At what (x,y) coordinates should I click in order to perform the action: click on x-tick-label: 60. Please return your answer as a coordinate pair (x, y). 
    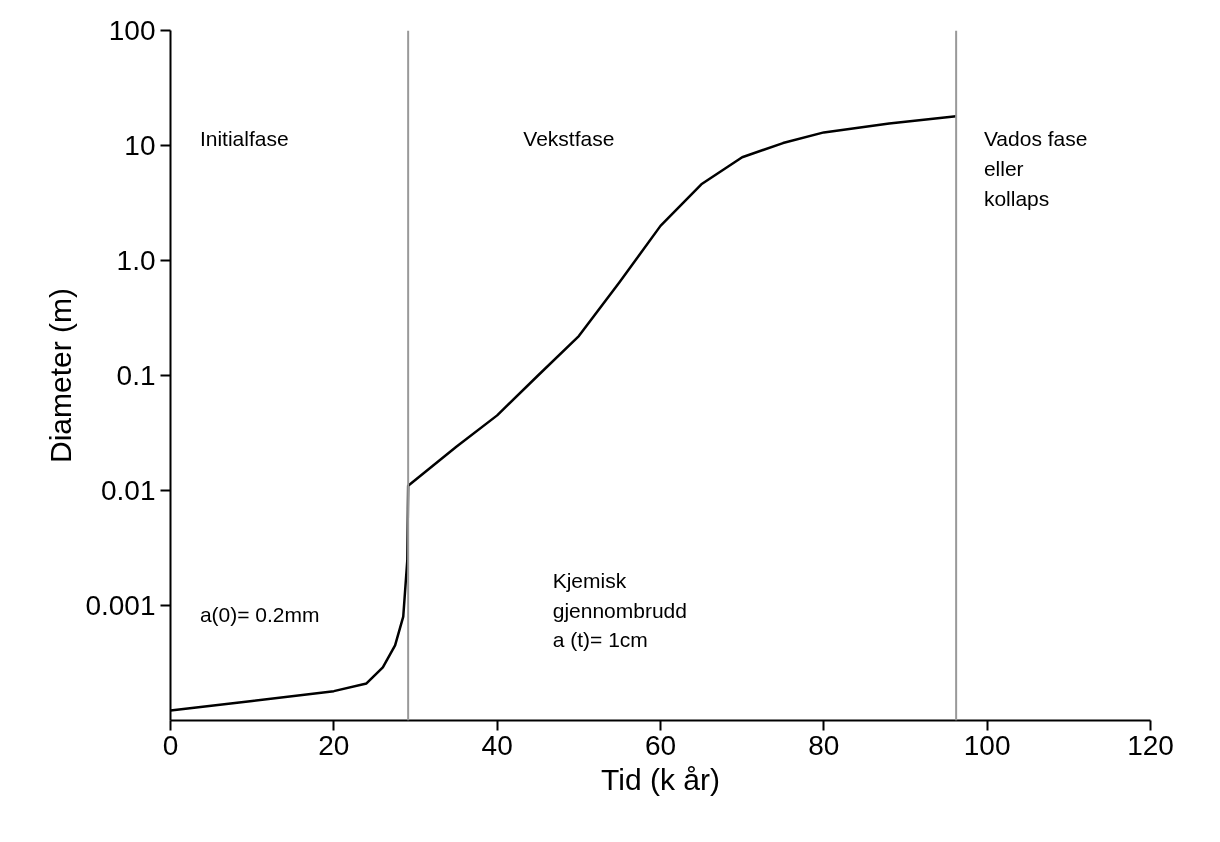
    Looking at the image, I should click on (660, 745).